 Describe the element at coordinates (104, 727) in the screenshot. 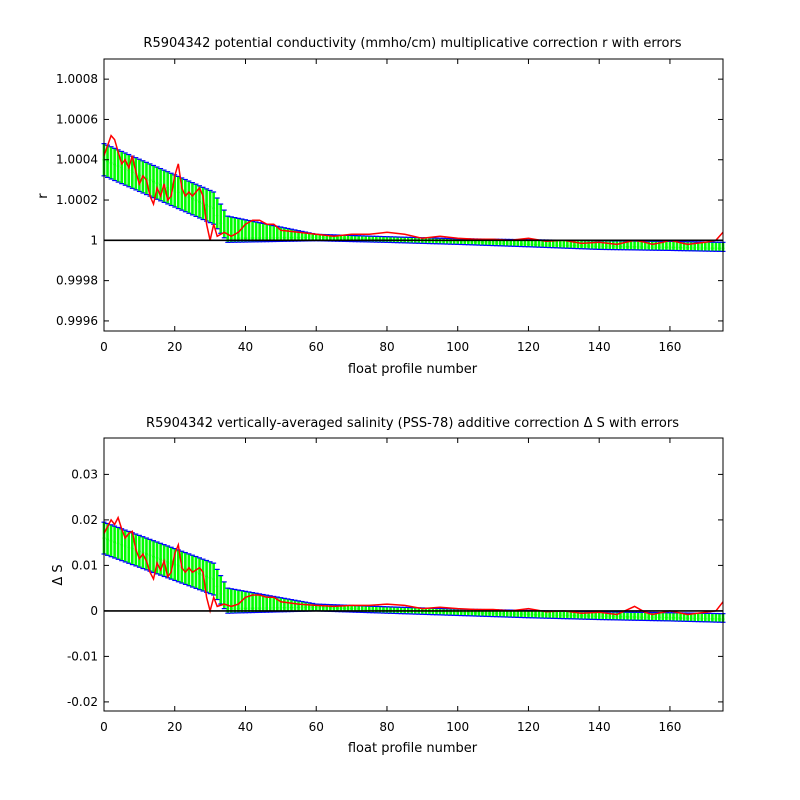

I see `x-tick-label: 0` at that location.